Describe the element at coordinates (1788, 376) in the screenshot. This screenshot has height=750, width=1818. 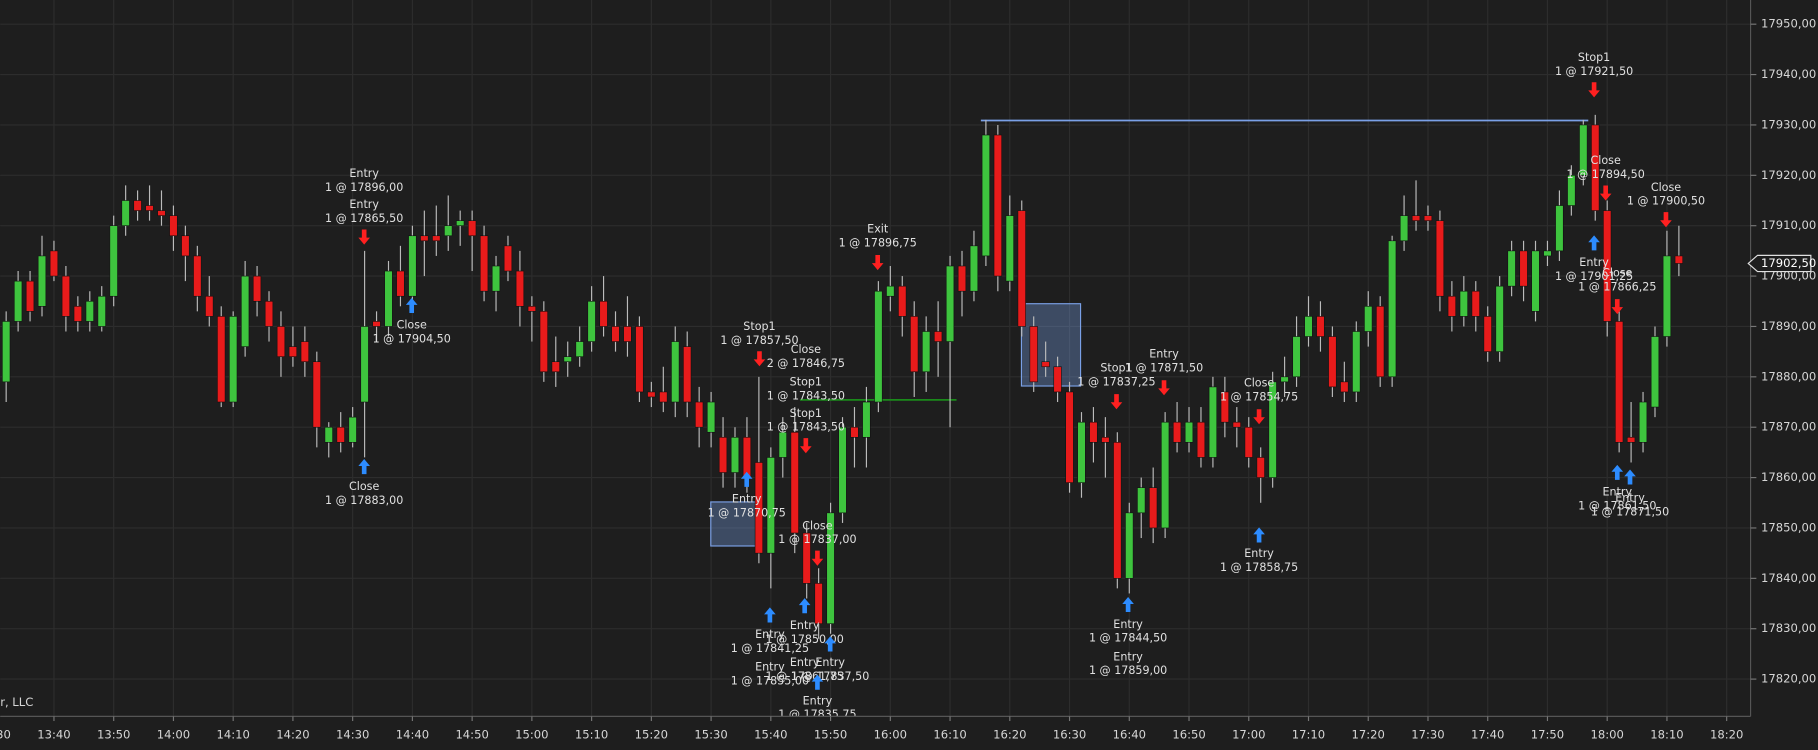
I see `y-tick-label: 17880,00` at that location.